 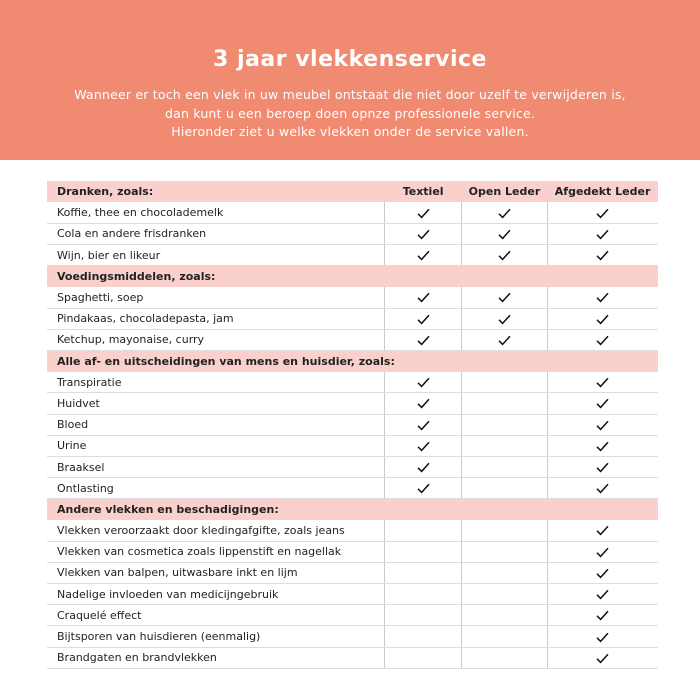 I want to click on table-row: Huidvet, so click(x=352, y=403).